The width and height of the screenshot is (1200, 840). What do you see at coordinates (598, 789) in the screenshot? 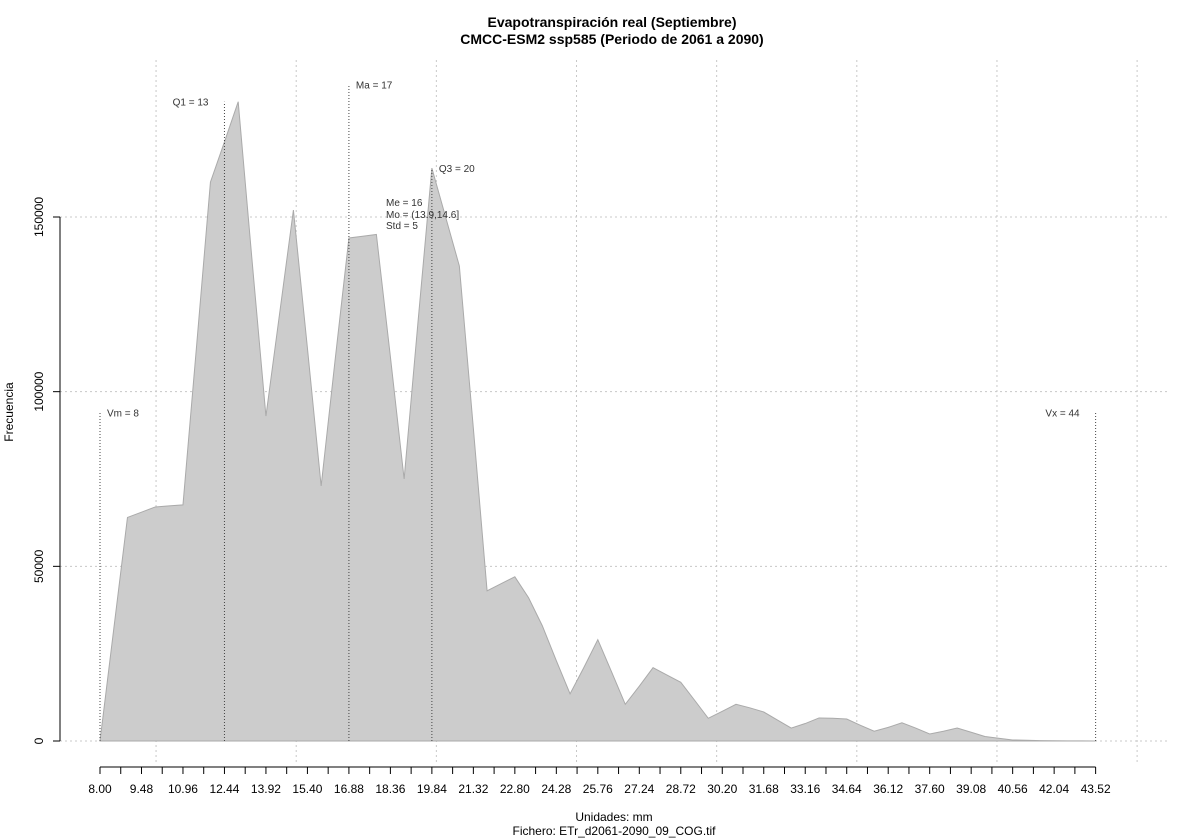
I see `x-tick-label: 25.76` at bounding box center [598, 789].